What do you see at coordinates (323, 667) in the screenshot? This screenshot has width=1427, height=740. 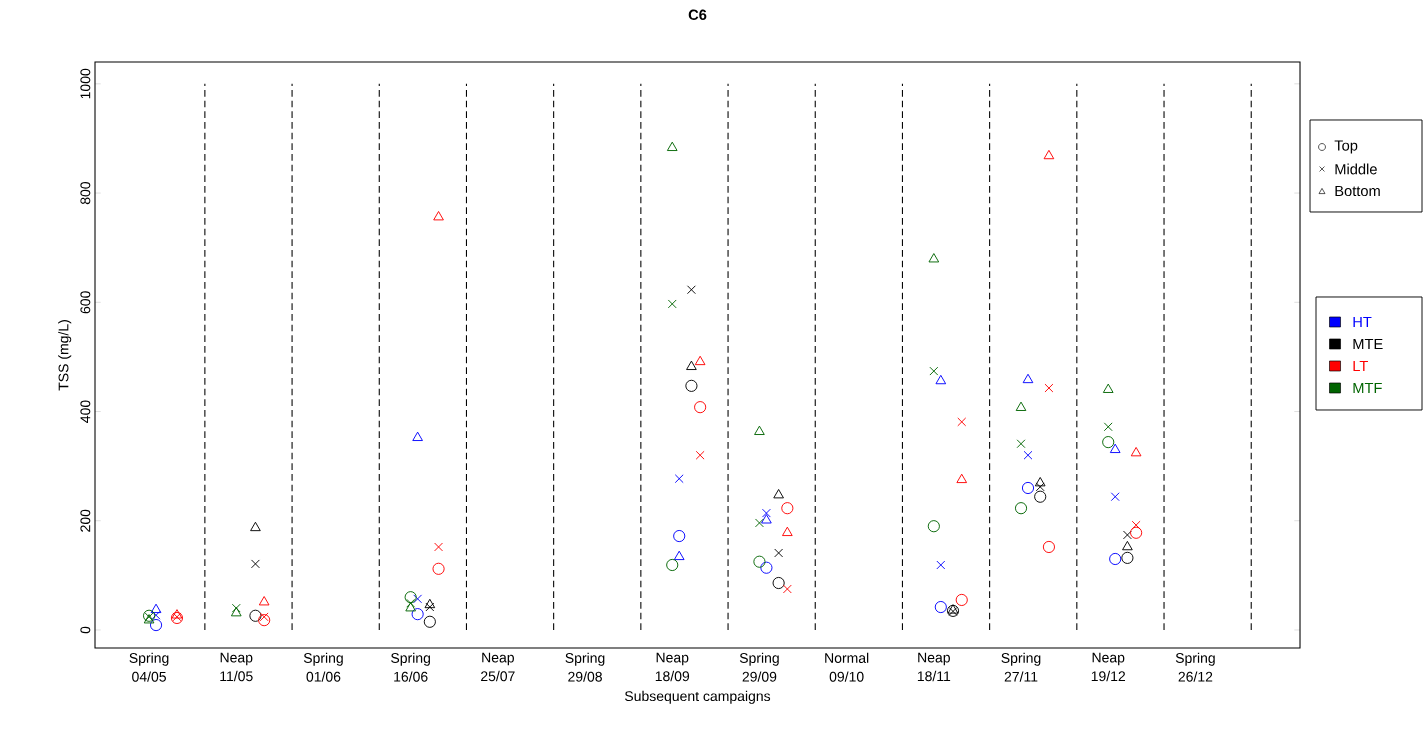 I see `x-tick-label: Spring 01/06` at bounding box center [323, 667].